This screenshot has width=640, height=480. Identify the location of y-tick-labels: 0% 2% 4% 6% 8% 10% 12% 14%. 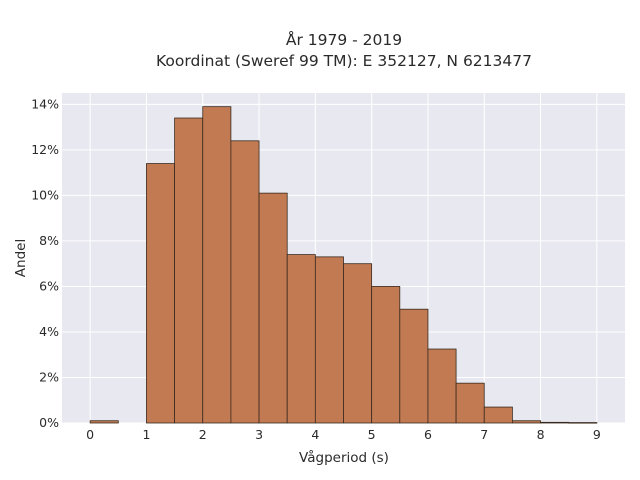
(45, 263).